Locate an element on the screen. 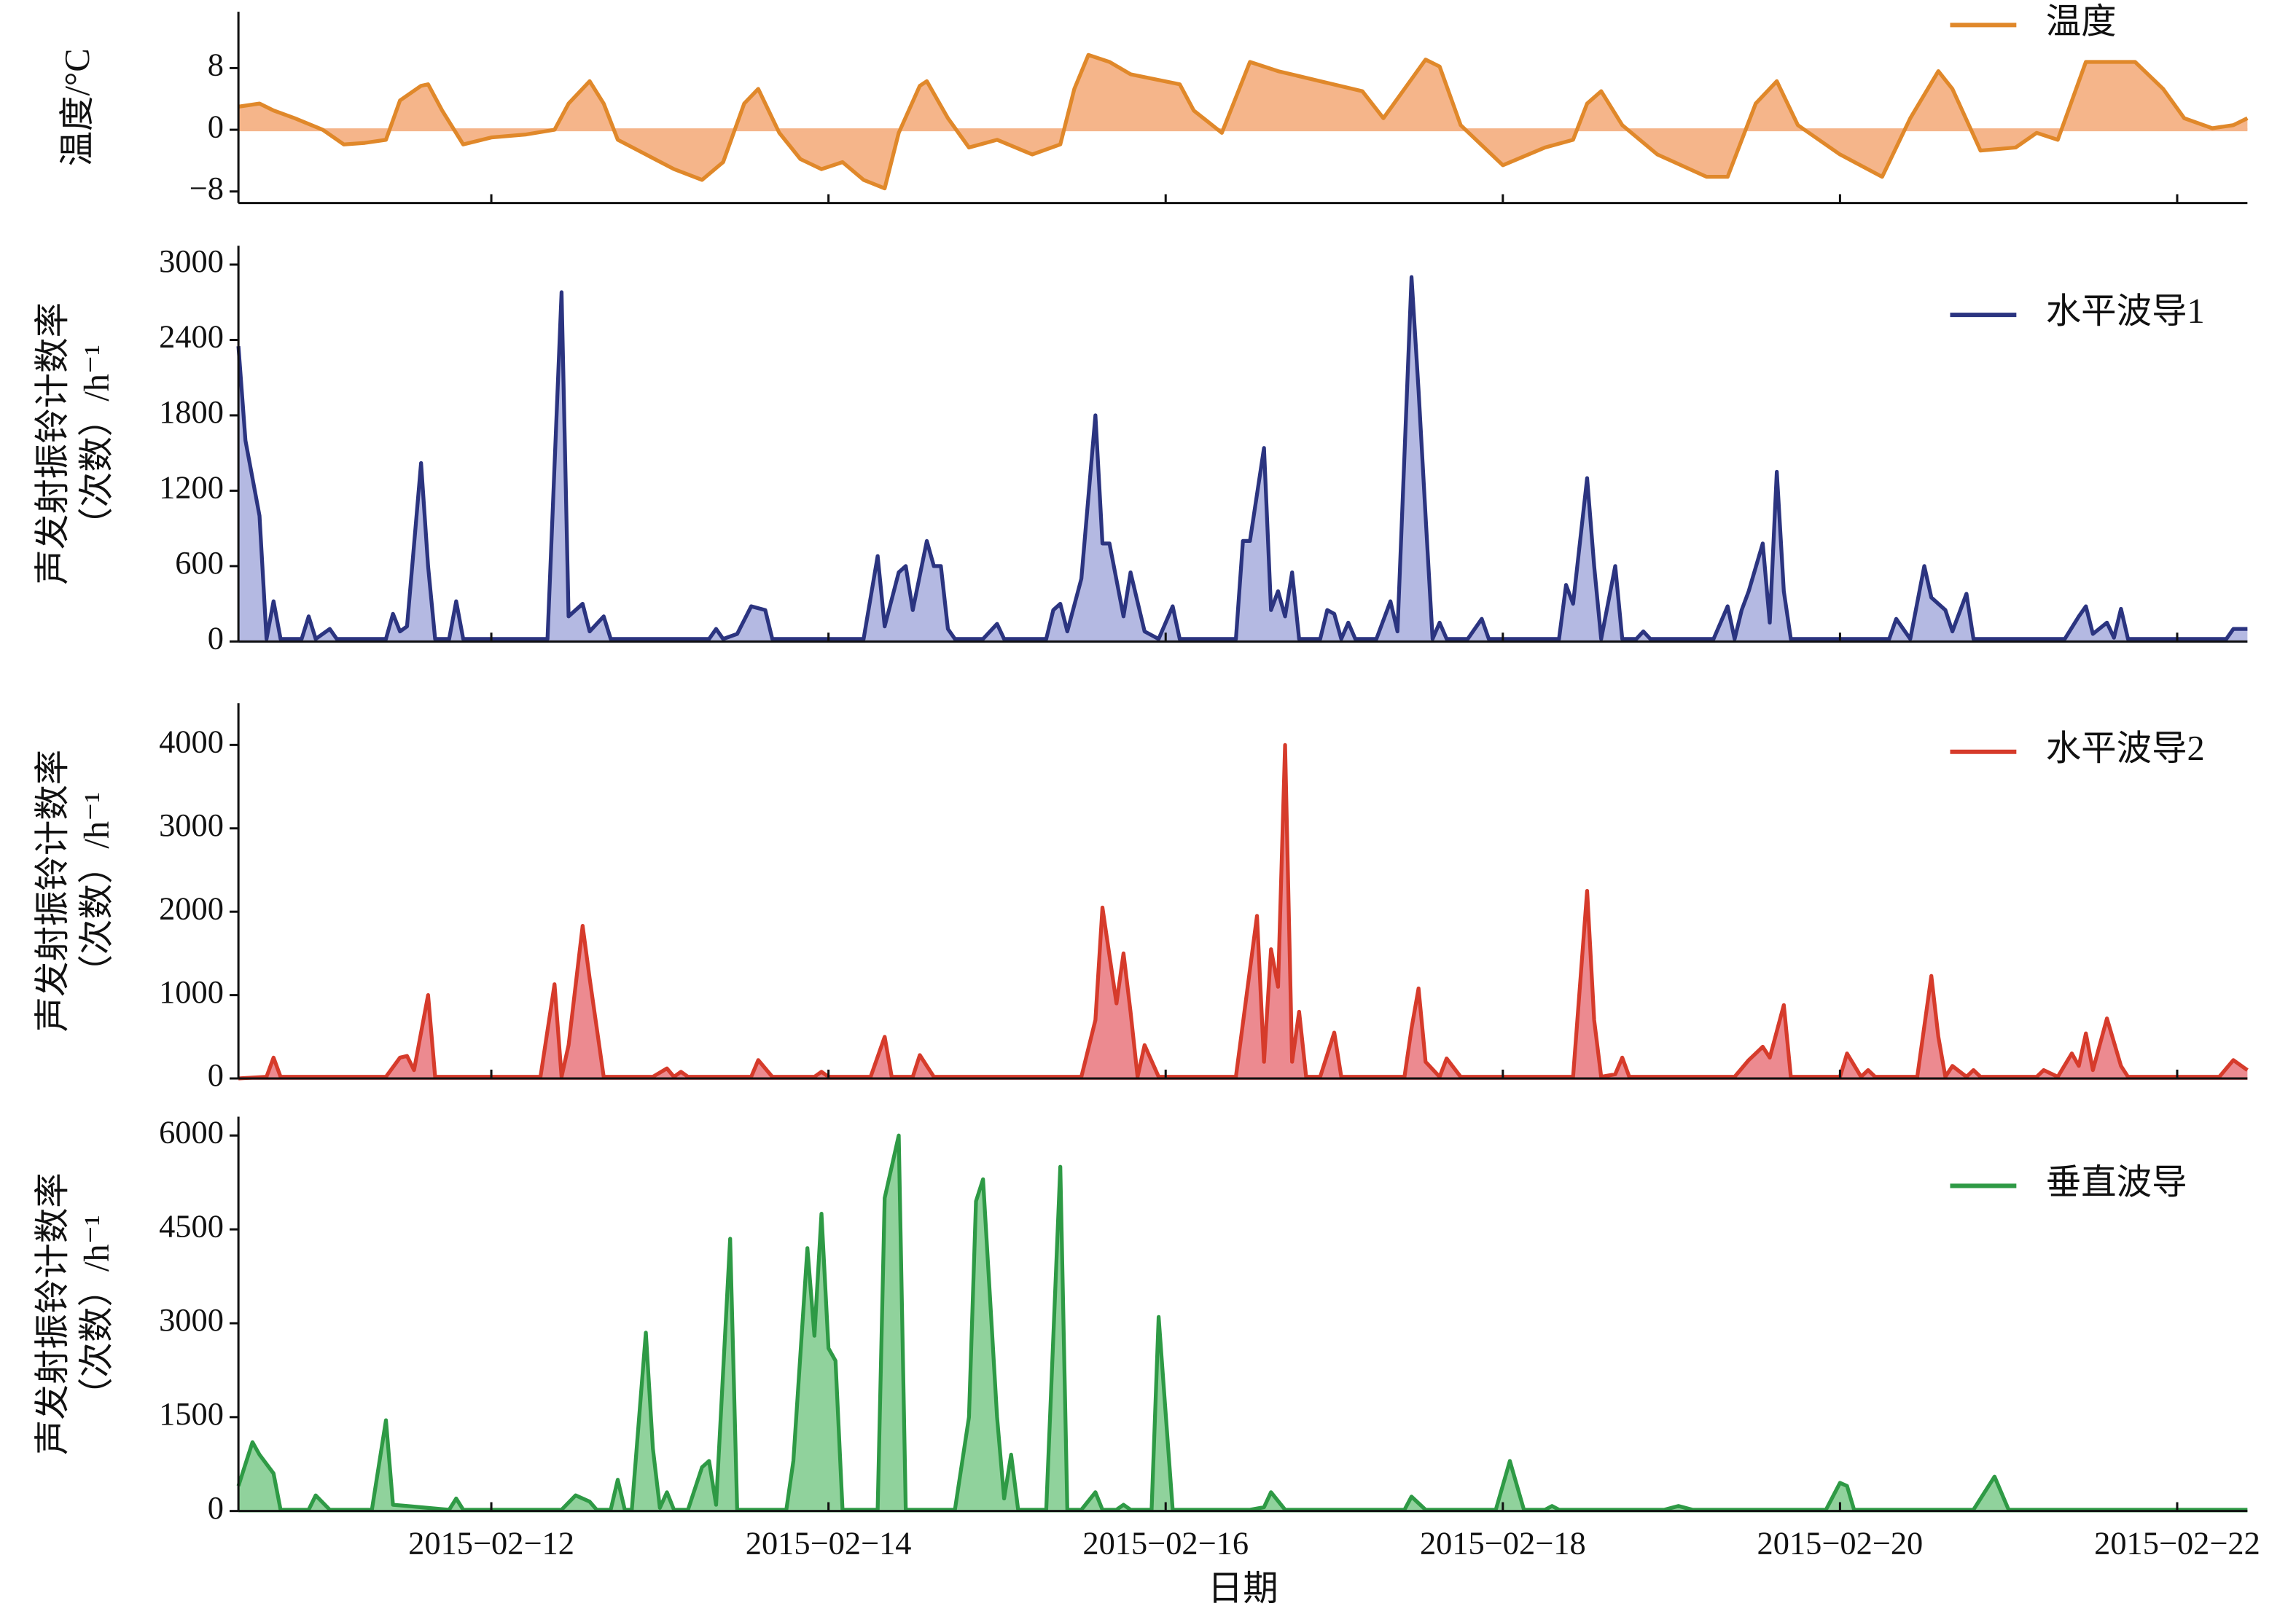  y-tick-label: 600 is located at coordinates (200, 562).